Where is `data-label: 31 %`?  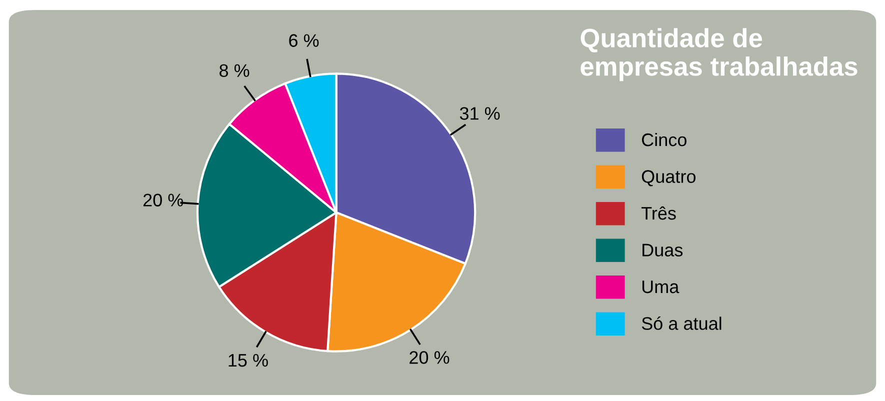
data-label: 31 % is located at coordinates (480, 113).